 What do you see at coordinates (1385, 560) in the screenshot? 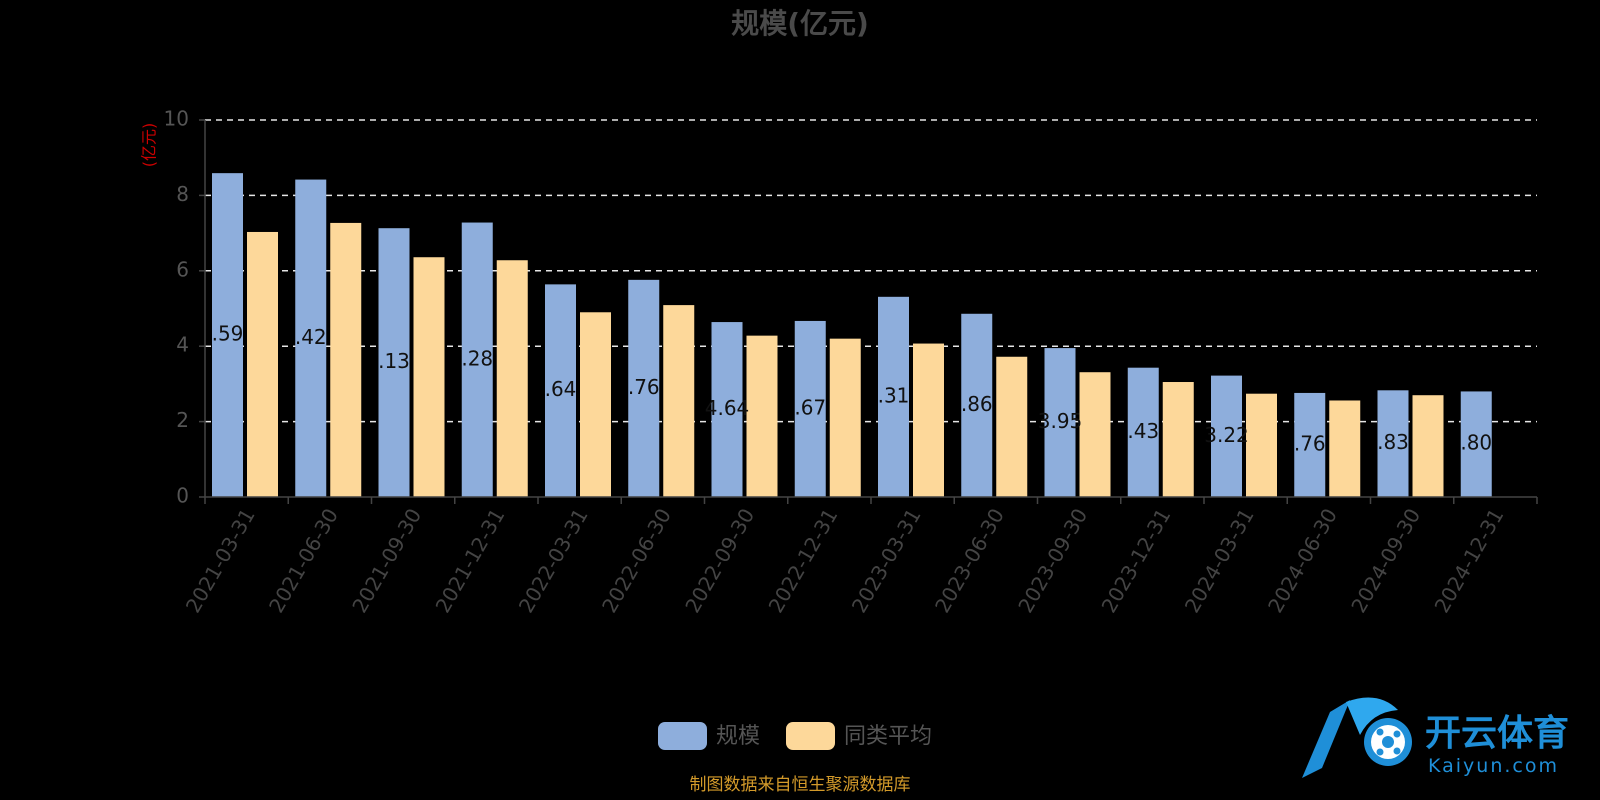
I see `x-tick-label: 2024-09-30` at bounding box center [1385, 560].